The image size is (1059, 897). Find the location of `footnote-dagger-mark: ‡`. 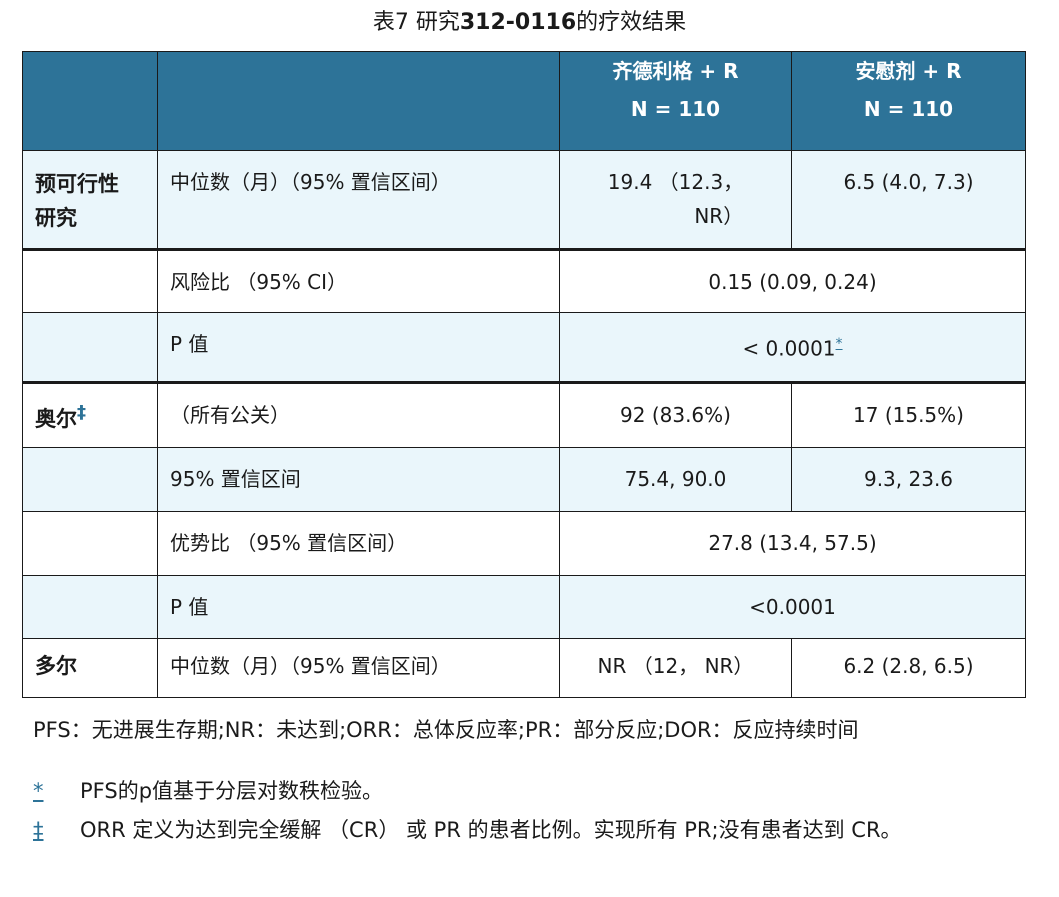

footnote-dagger-mark: ‡ is located at coordinates (38, 830).